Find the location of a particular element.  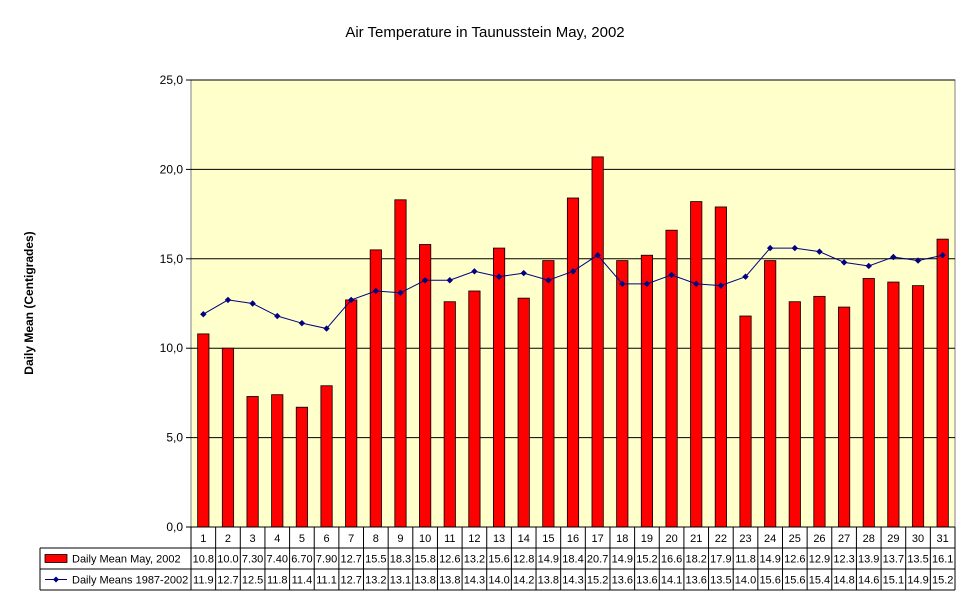

data-label: 17.9 is located at coordinates (720, 560).